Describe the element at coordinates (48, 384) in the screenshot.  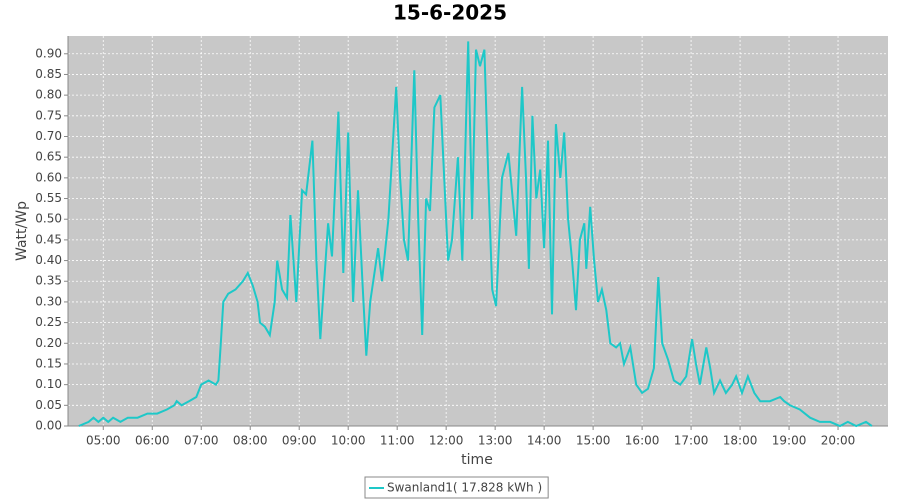
I see `y-tick-label: 0.10` at that location.